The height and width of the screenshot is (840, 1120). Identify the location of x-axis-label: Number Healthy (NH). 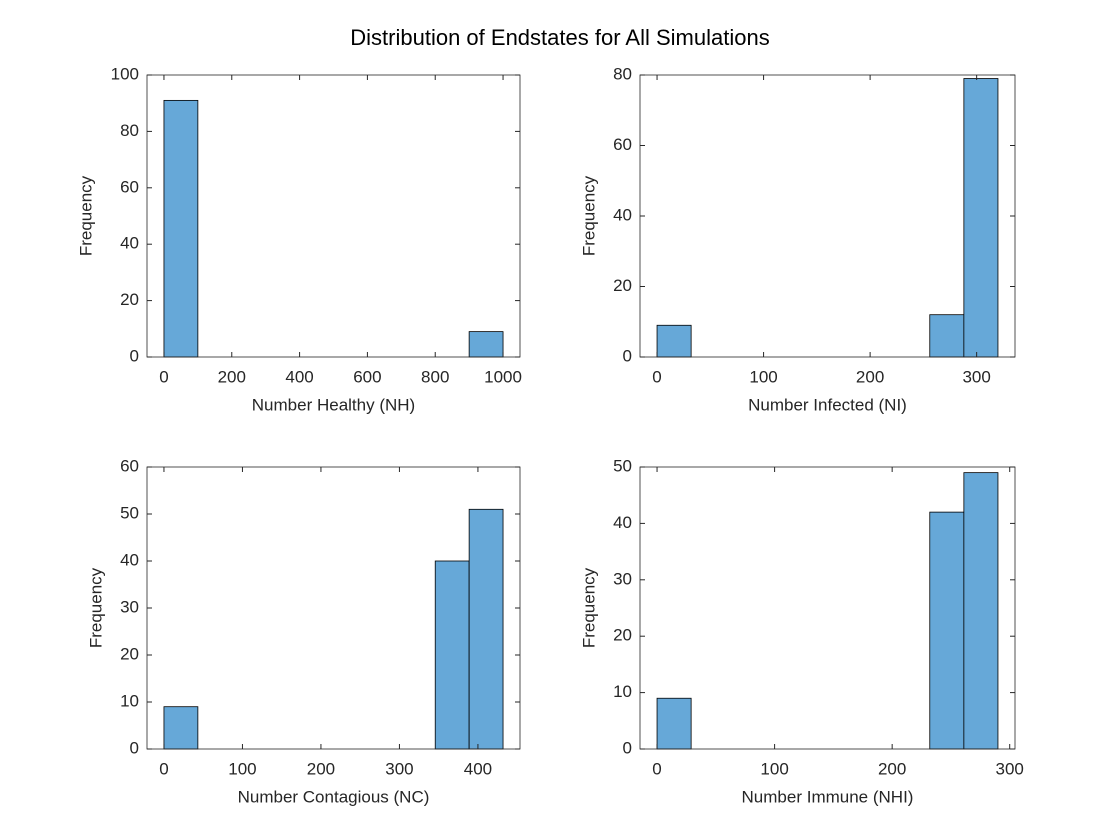
(333, 404).